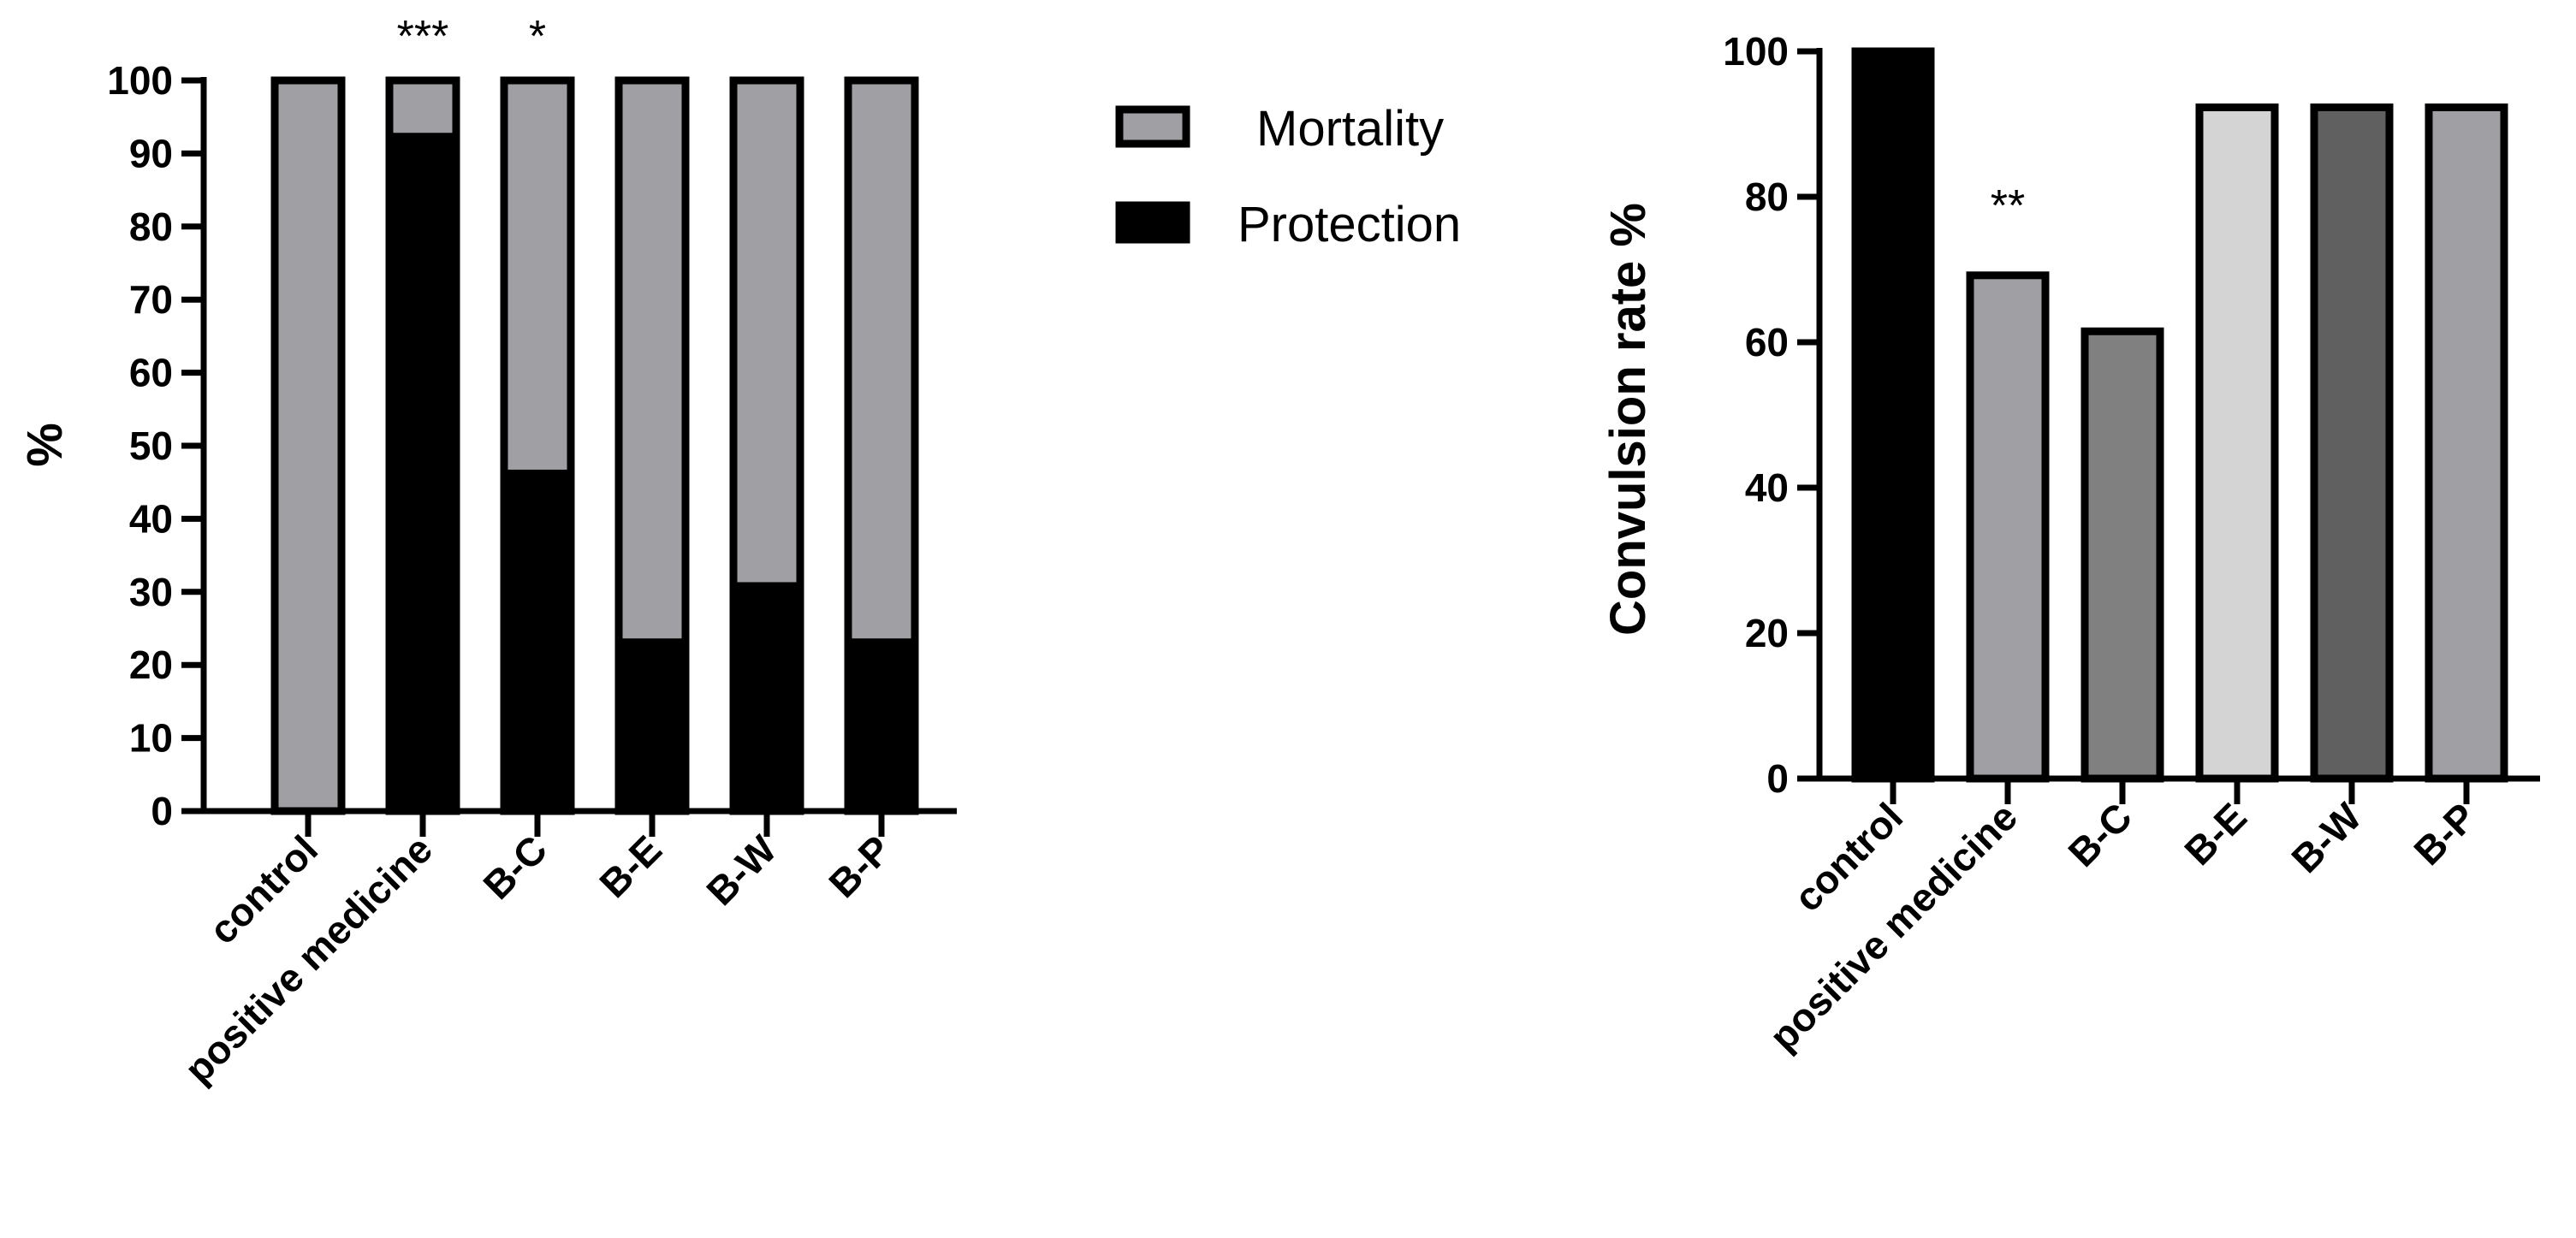 The width and height of the screenshot is (2576, 1238). What do you see at coordinates (1893, 415) in the screenshot?
I see `bar-control` at bounding box center [1893, 415].